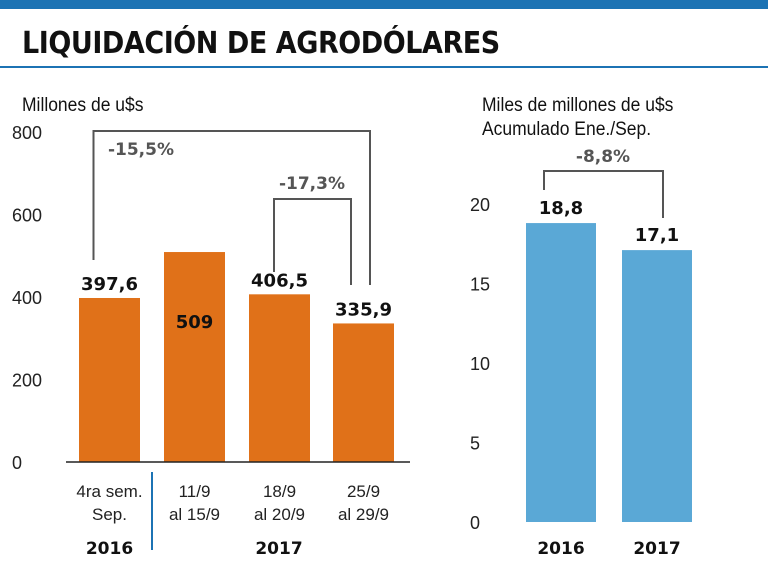 The height and width of the screenshot is (573, 768). What do you see at coordinates (475, 444) in the screenshot?
I see `right-y-tick-label: 5` at bounding box center [475, 444].